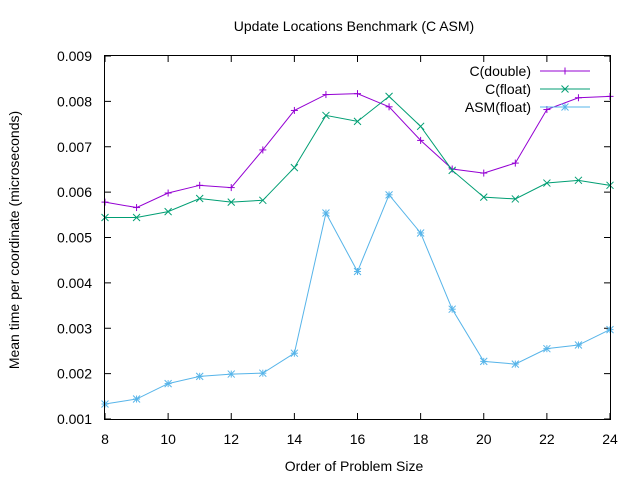 The height and width of the screenshot is (480, 640). Describe the element at coordinates (14, 240) in the screenshot. I see `y-axis-label: Mean time per coordinate (microseconds)` at that location.